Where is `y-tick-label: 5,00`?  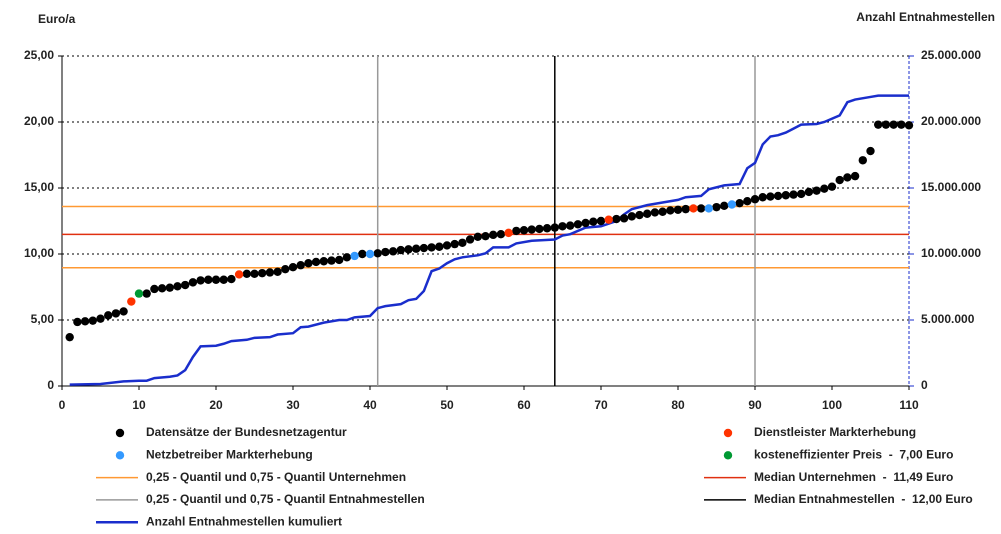 y-tick-label: 5,00 is located at coordinates (43, 319).